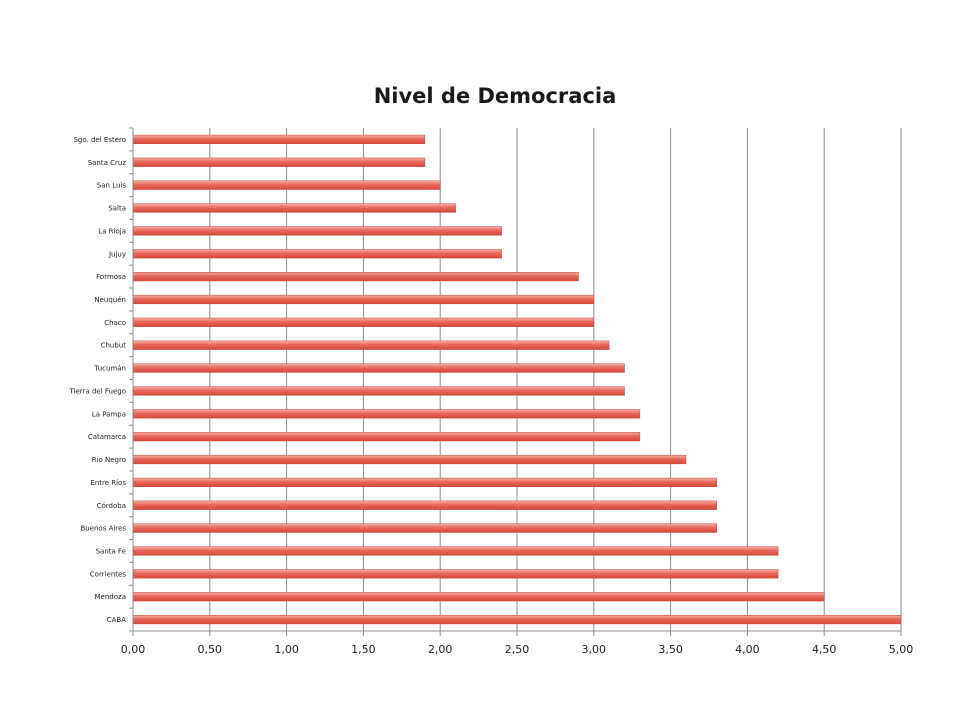 The width and height of the screenshot is (960, 720). What do you see at coordinates (111, 551) in the screenshot?
I see `y-tick-label: Santa Fe` at bounding box center [111, 551].